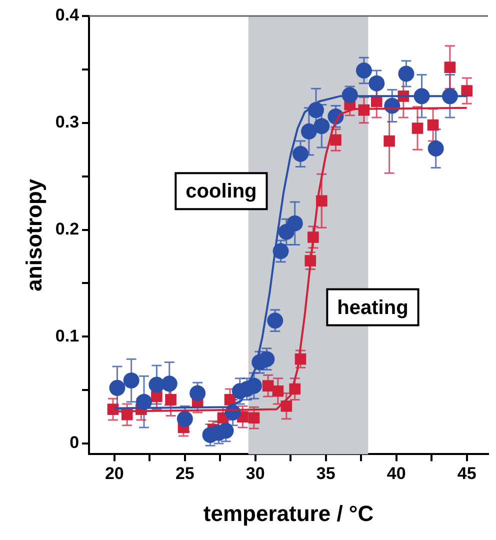 The width and height of the screenshot is (496, 540). I want to click on x-tick-label: 30, so click(255, 474).